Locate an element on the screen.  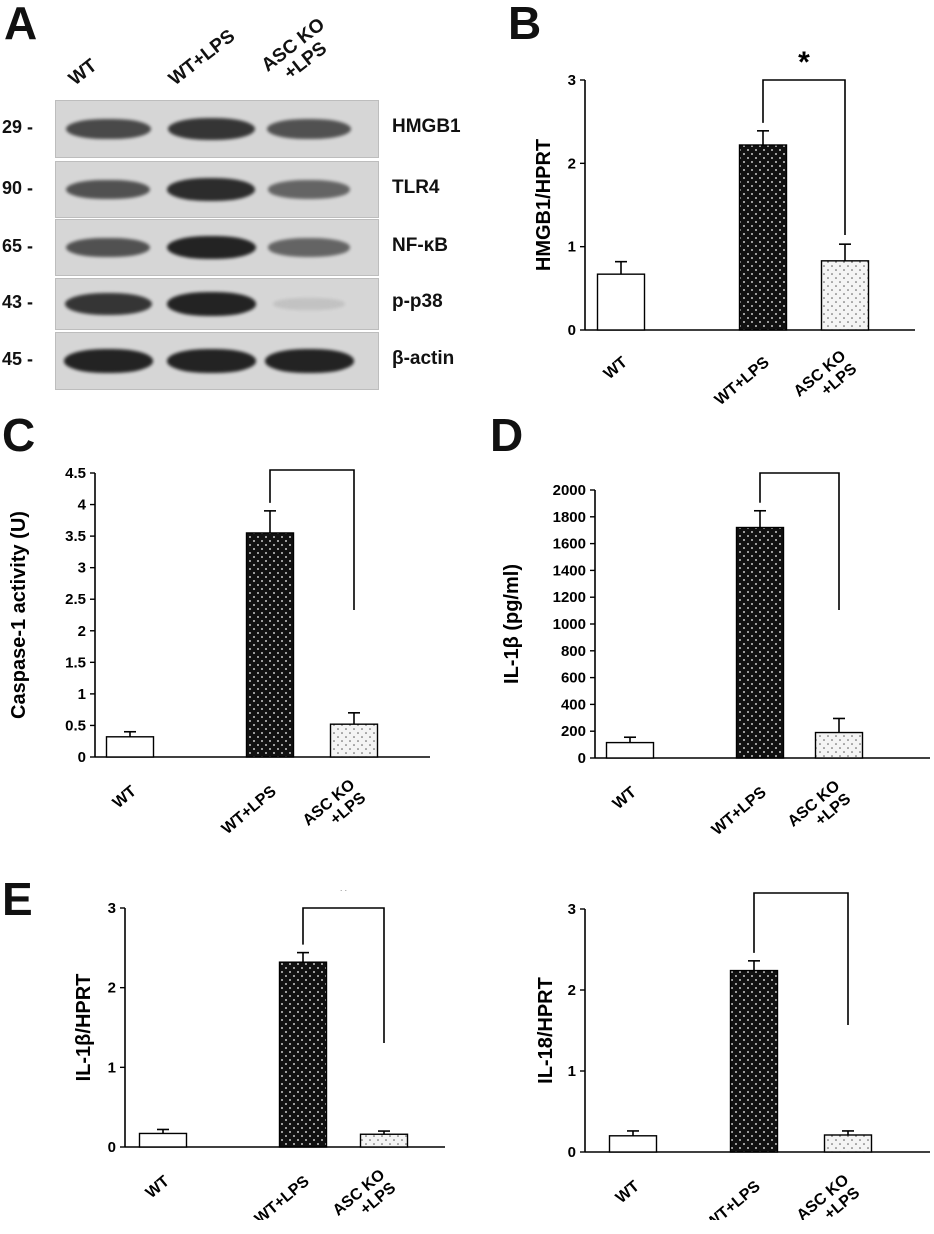
blot-molecular-weight: 45 - is located at coordinates (18, 359).